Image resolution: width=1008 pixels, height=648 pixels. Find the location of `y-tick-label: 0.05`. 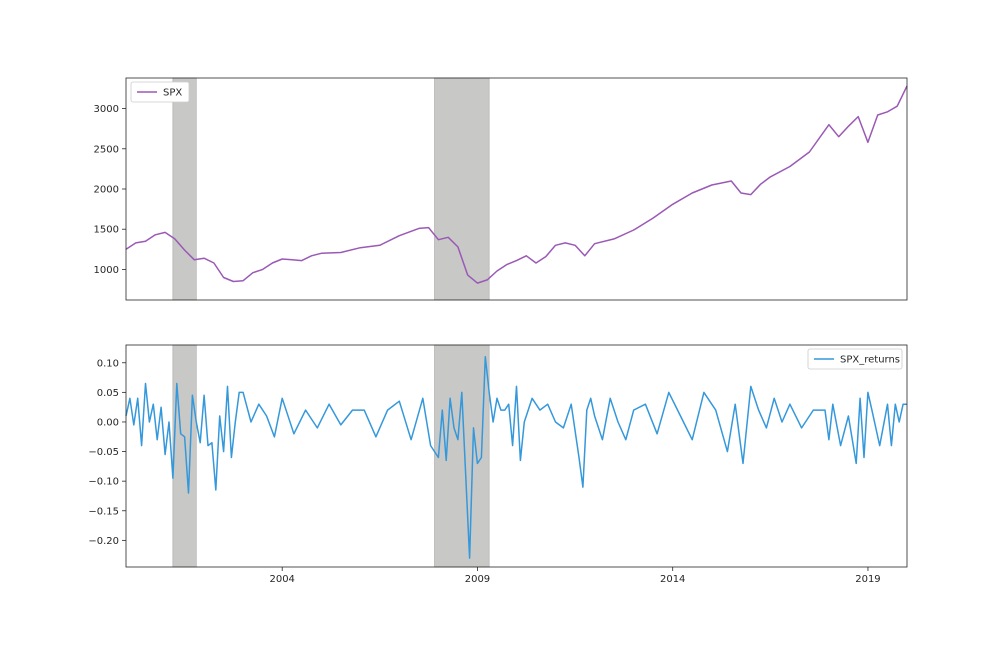

y-tick-label: 0.05 is located at coordinates (108, 393).